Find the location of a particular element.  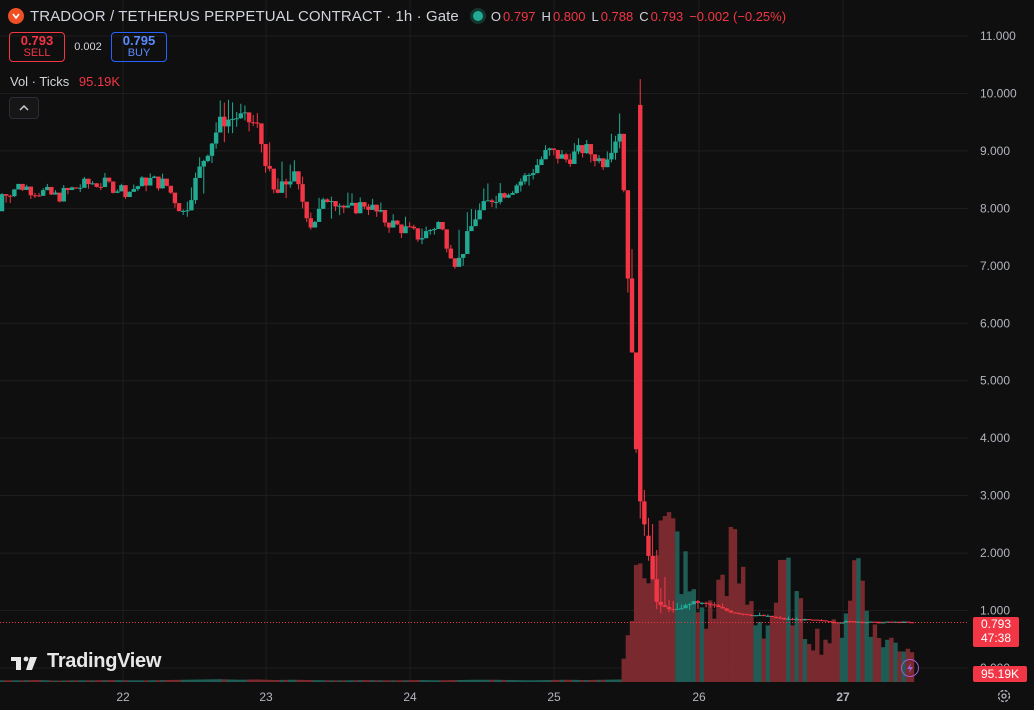

flash-icon is located at coordinates (910, 668).